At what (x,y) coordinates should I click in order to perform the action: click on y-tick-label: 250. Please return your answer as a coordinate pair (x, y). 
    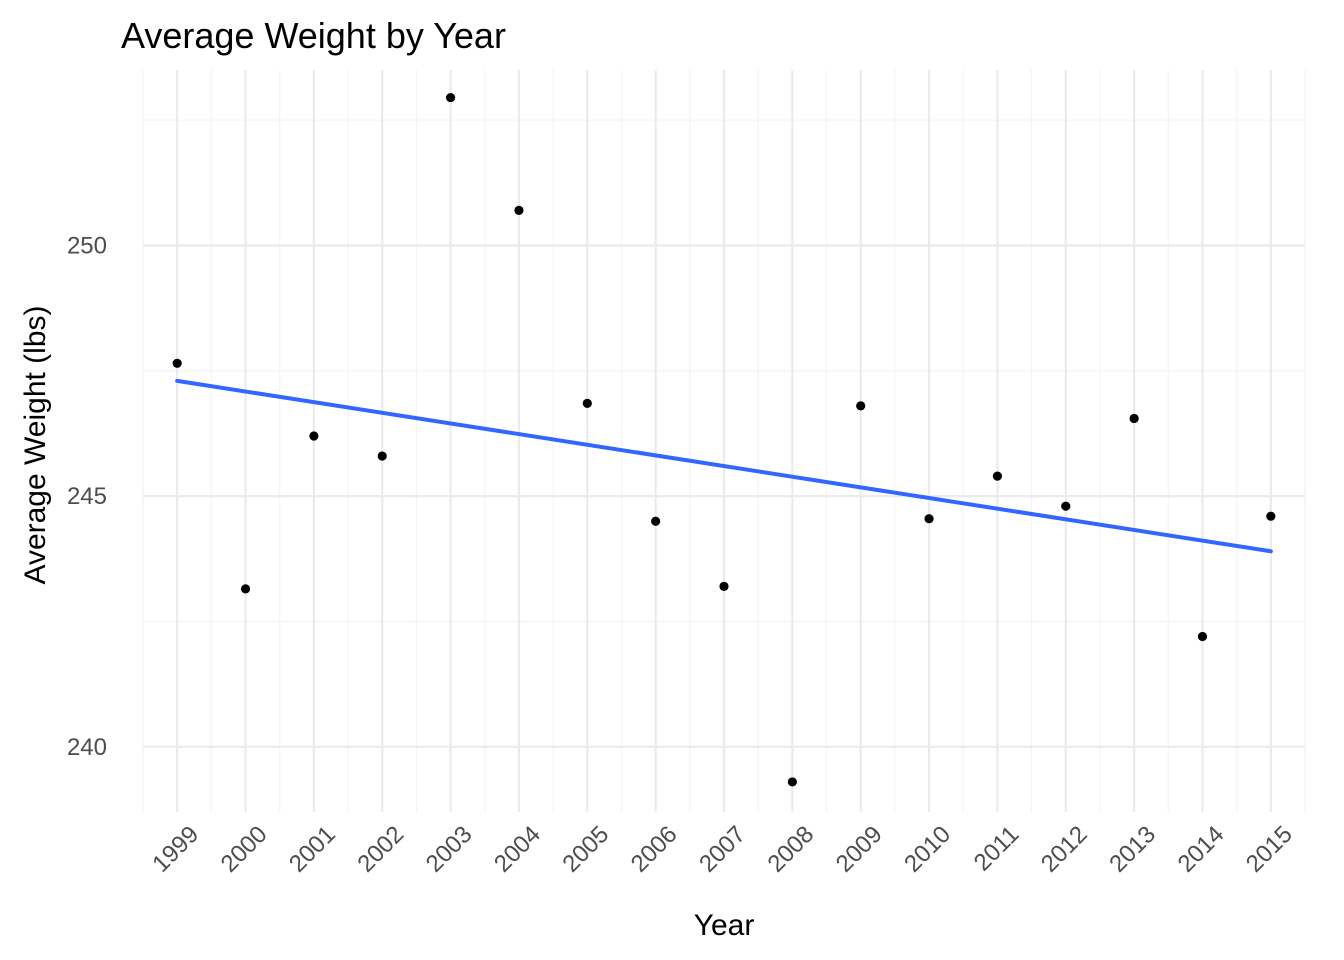
    Looking at the image, I should click on (87, 245).